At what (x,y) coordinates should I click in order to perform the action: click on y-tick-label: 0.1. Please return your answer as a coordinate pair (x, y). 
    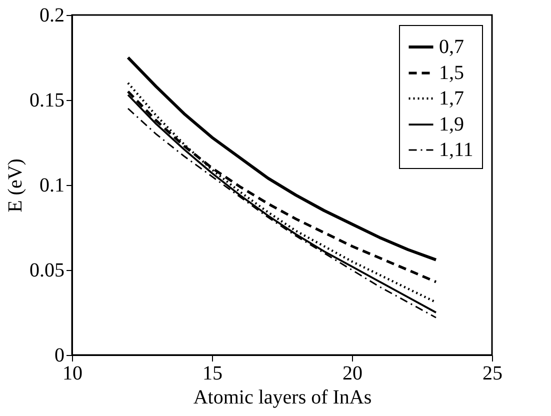
    Looking at the image, I should click on (52, 185).